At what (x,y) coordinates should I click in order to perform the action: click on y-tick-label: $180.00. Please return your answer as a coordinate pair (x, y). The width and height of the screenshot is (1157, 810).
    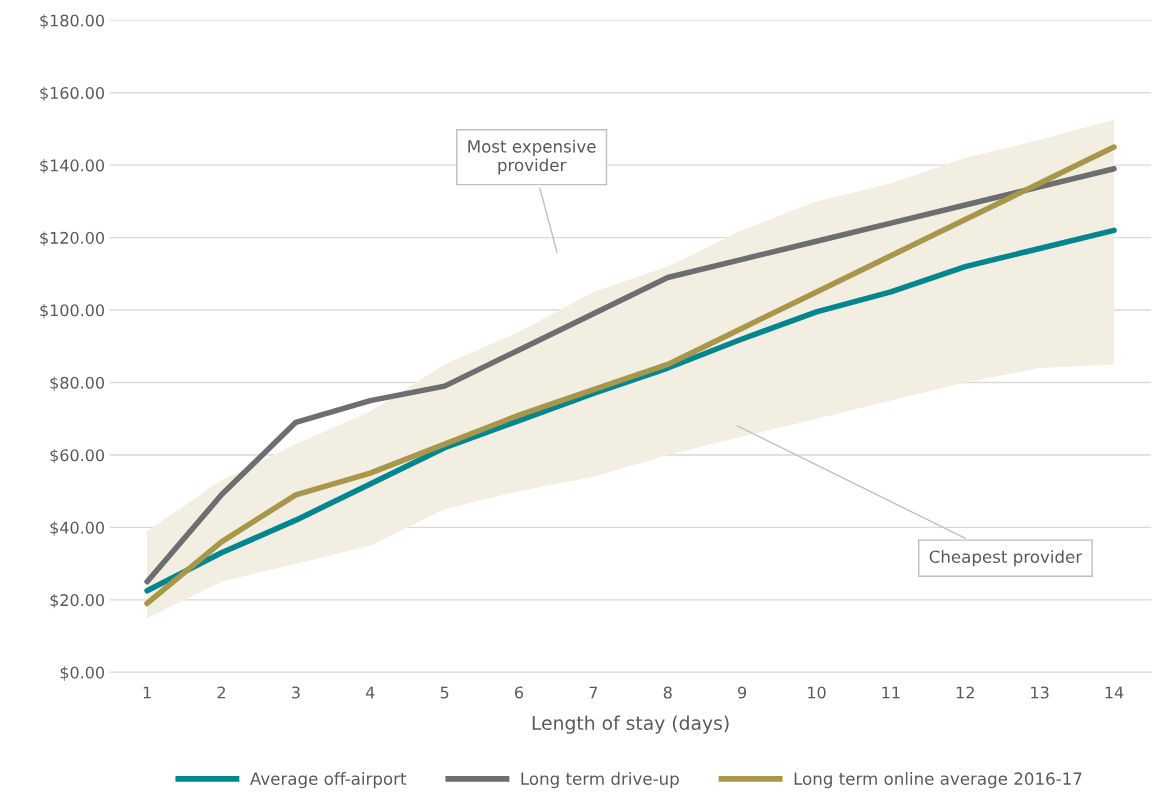
    Looking at the image, I should click on (72, 21).